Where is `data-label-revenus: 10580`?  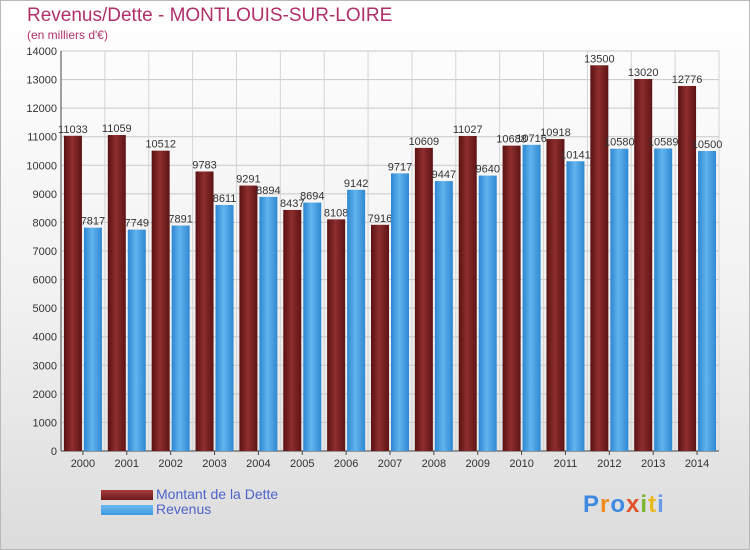 data-label-revenus: 10580 is located at coordinates (619, 143).